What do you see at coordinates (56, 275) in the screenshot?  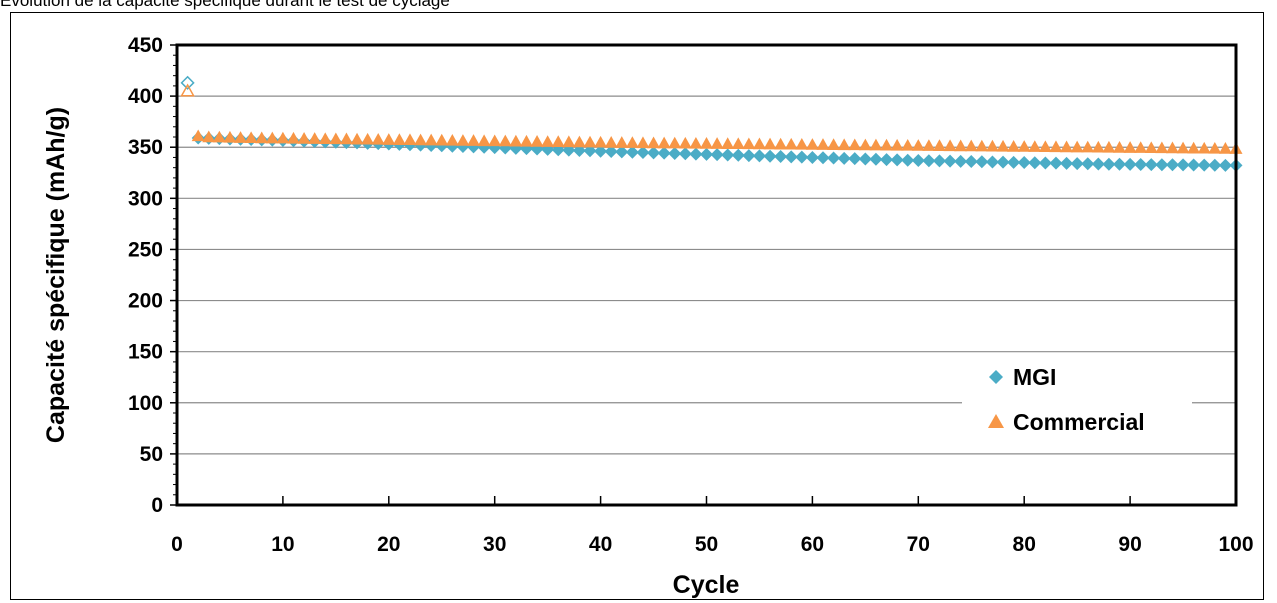 I see `y-axis-title: Capacité spécifique (mAh/g)` at bounding box center [56, 275].